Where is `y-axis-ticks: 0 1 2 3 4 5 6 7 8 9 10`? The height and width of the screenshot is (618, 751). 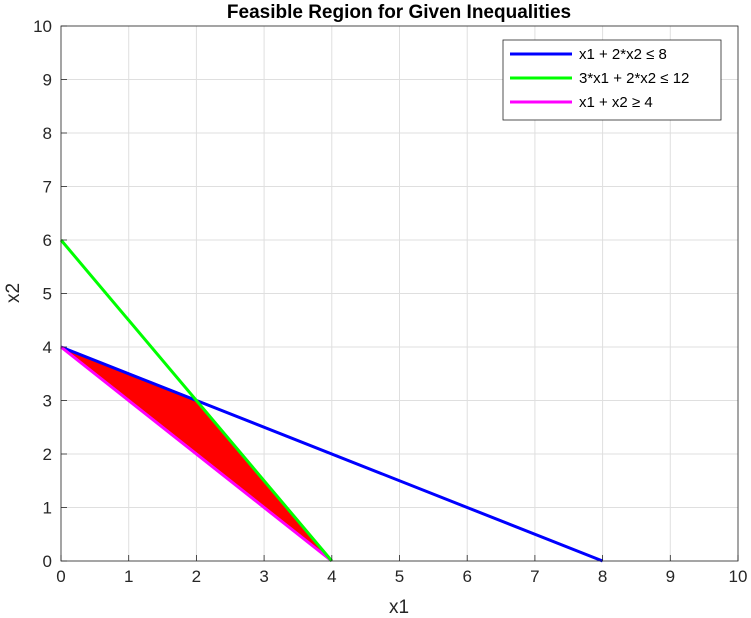
y-axis-ticks: 0 1 2 3 4 5 6 7 8 9 10 is located at coordinates (50, 294).